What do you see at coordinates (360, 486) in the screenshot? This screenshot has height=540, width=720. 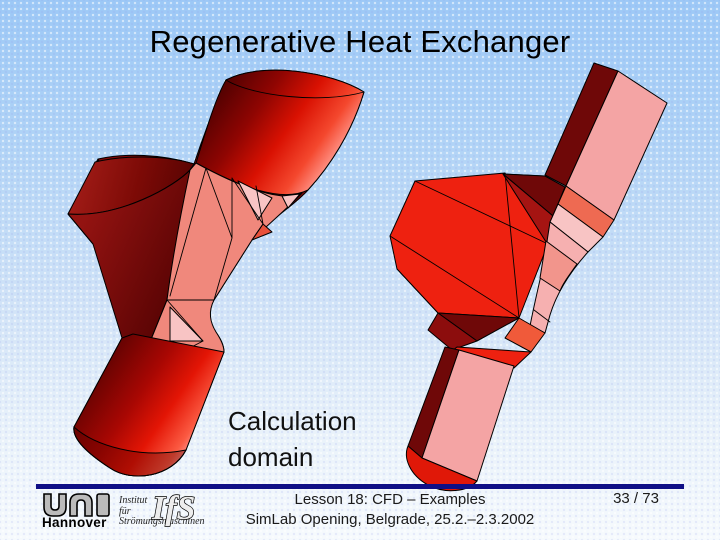 I see `footer-divider-line` at bounding box center [360, 486].